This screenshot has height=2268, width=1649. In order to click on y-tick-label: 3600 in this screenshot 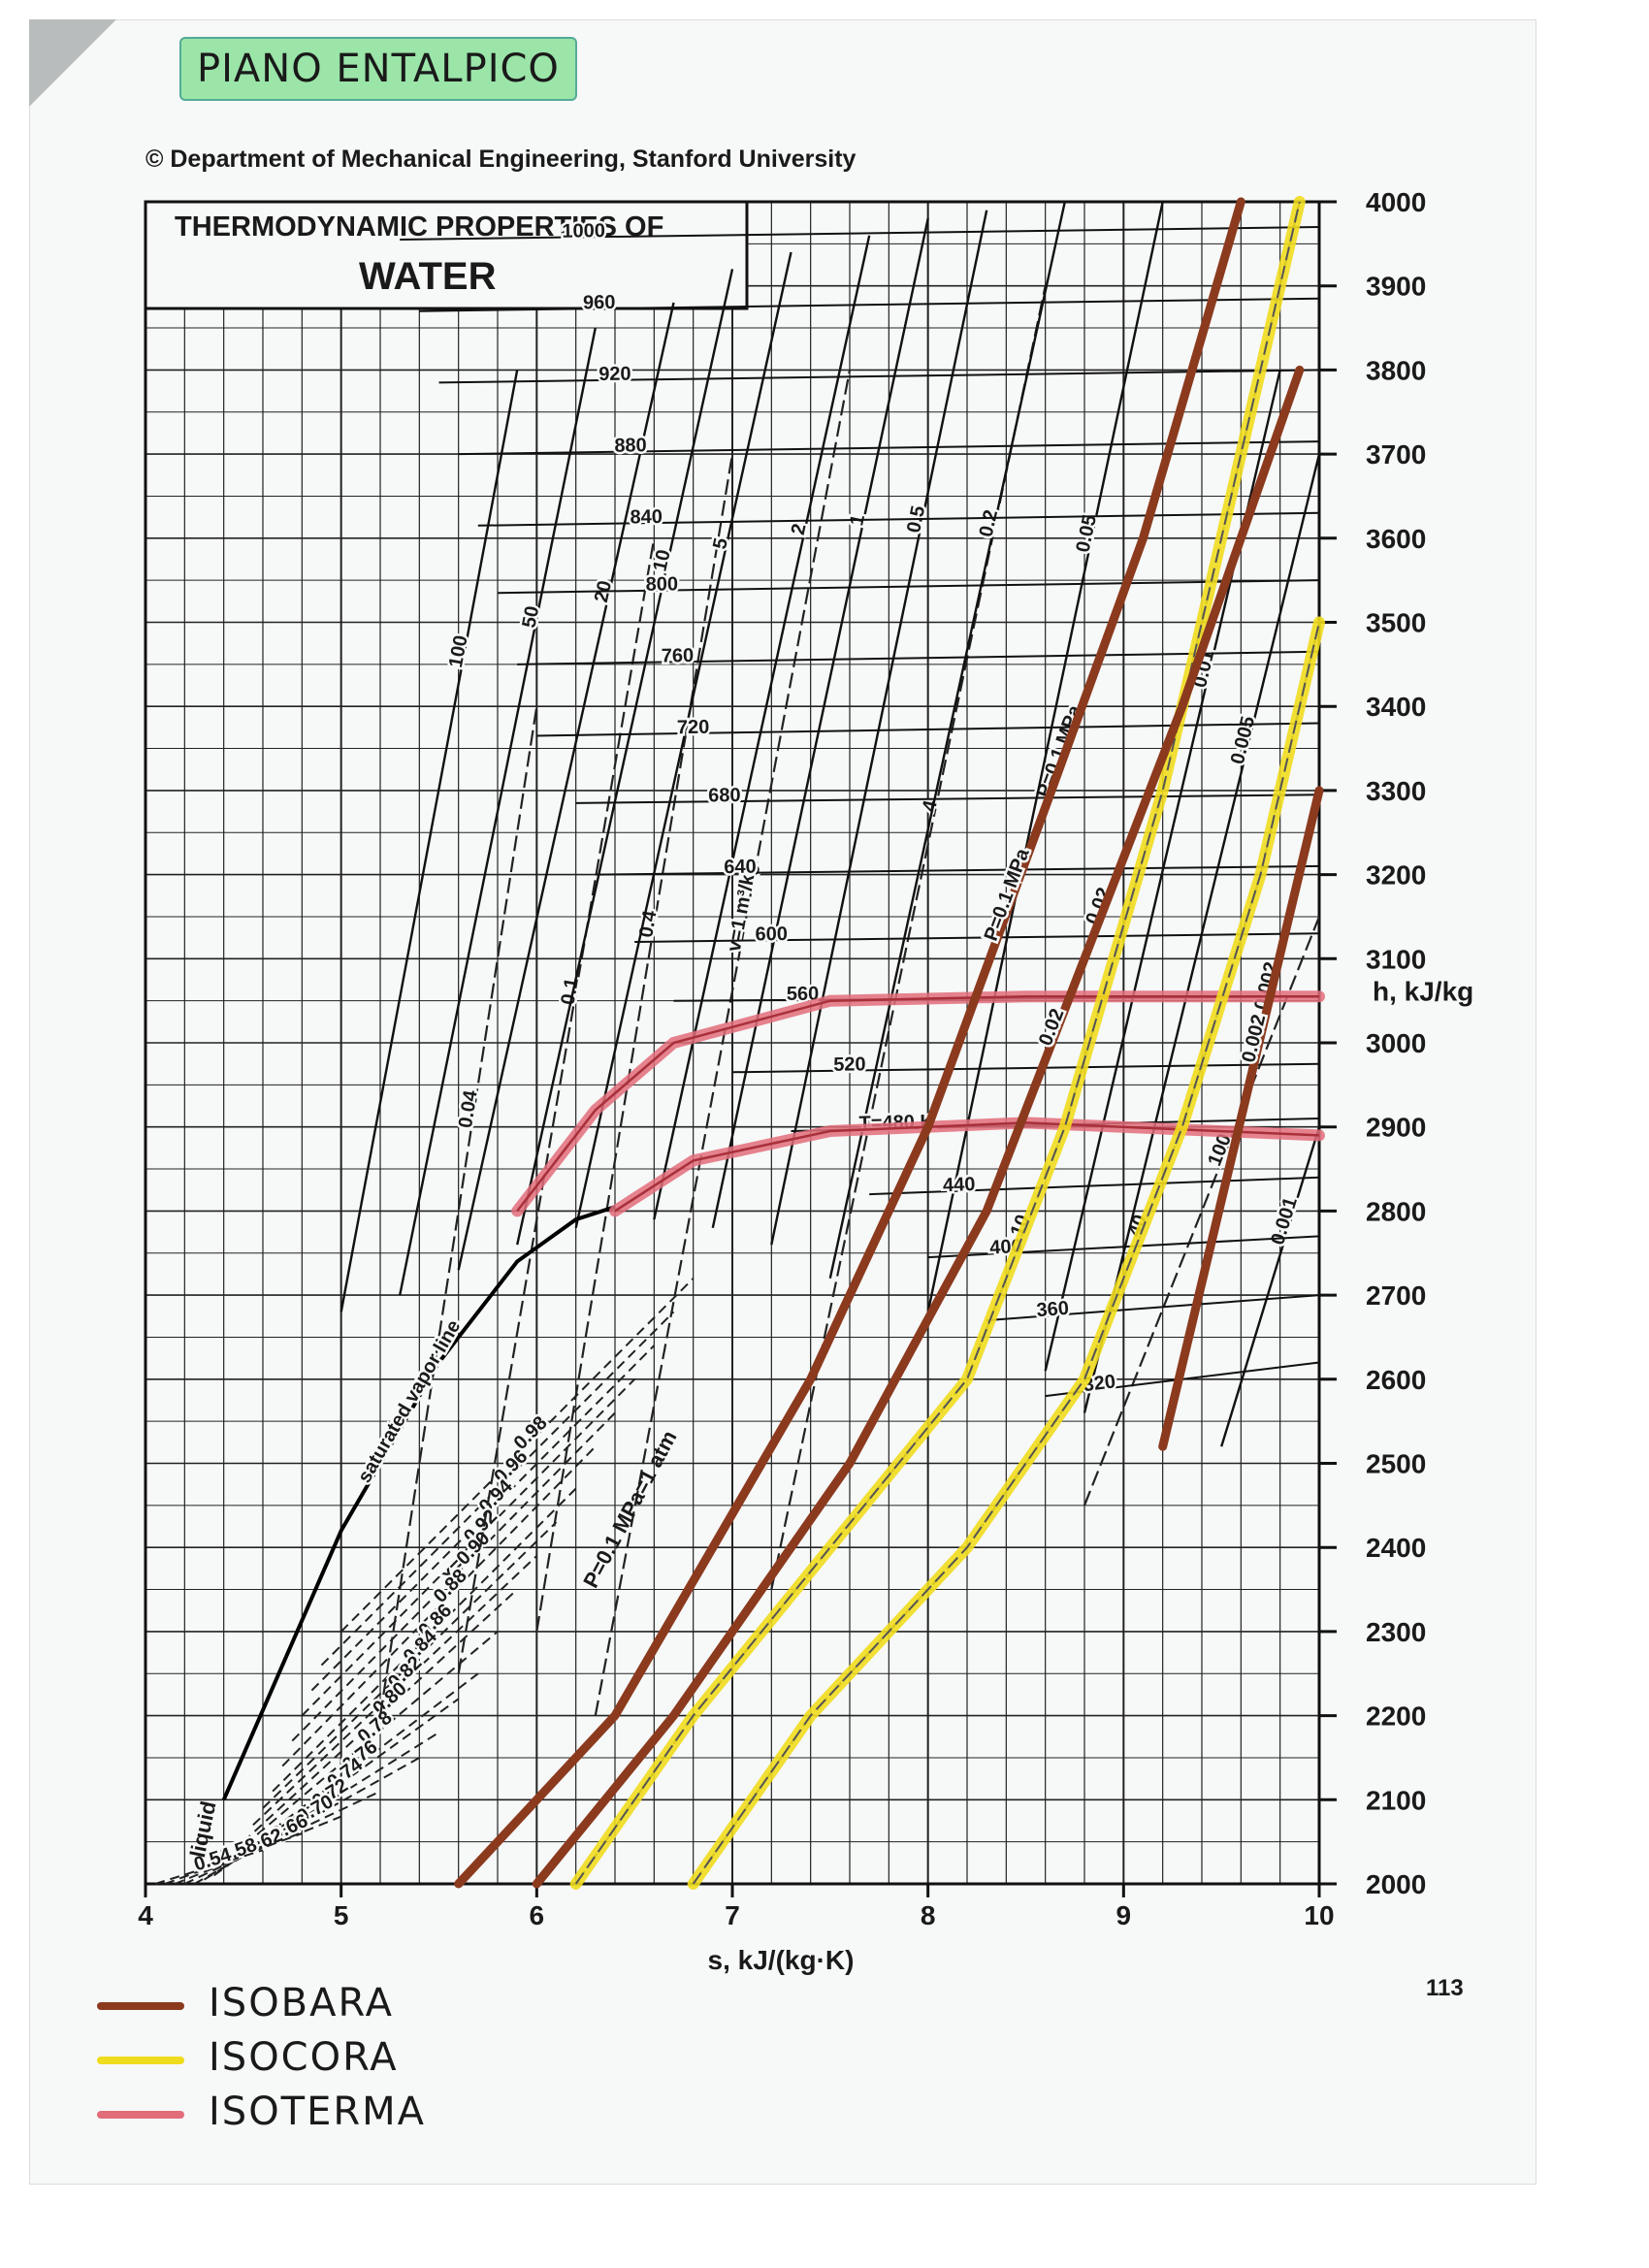, I will do `click(1396, 539)`.